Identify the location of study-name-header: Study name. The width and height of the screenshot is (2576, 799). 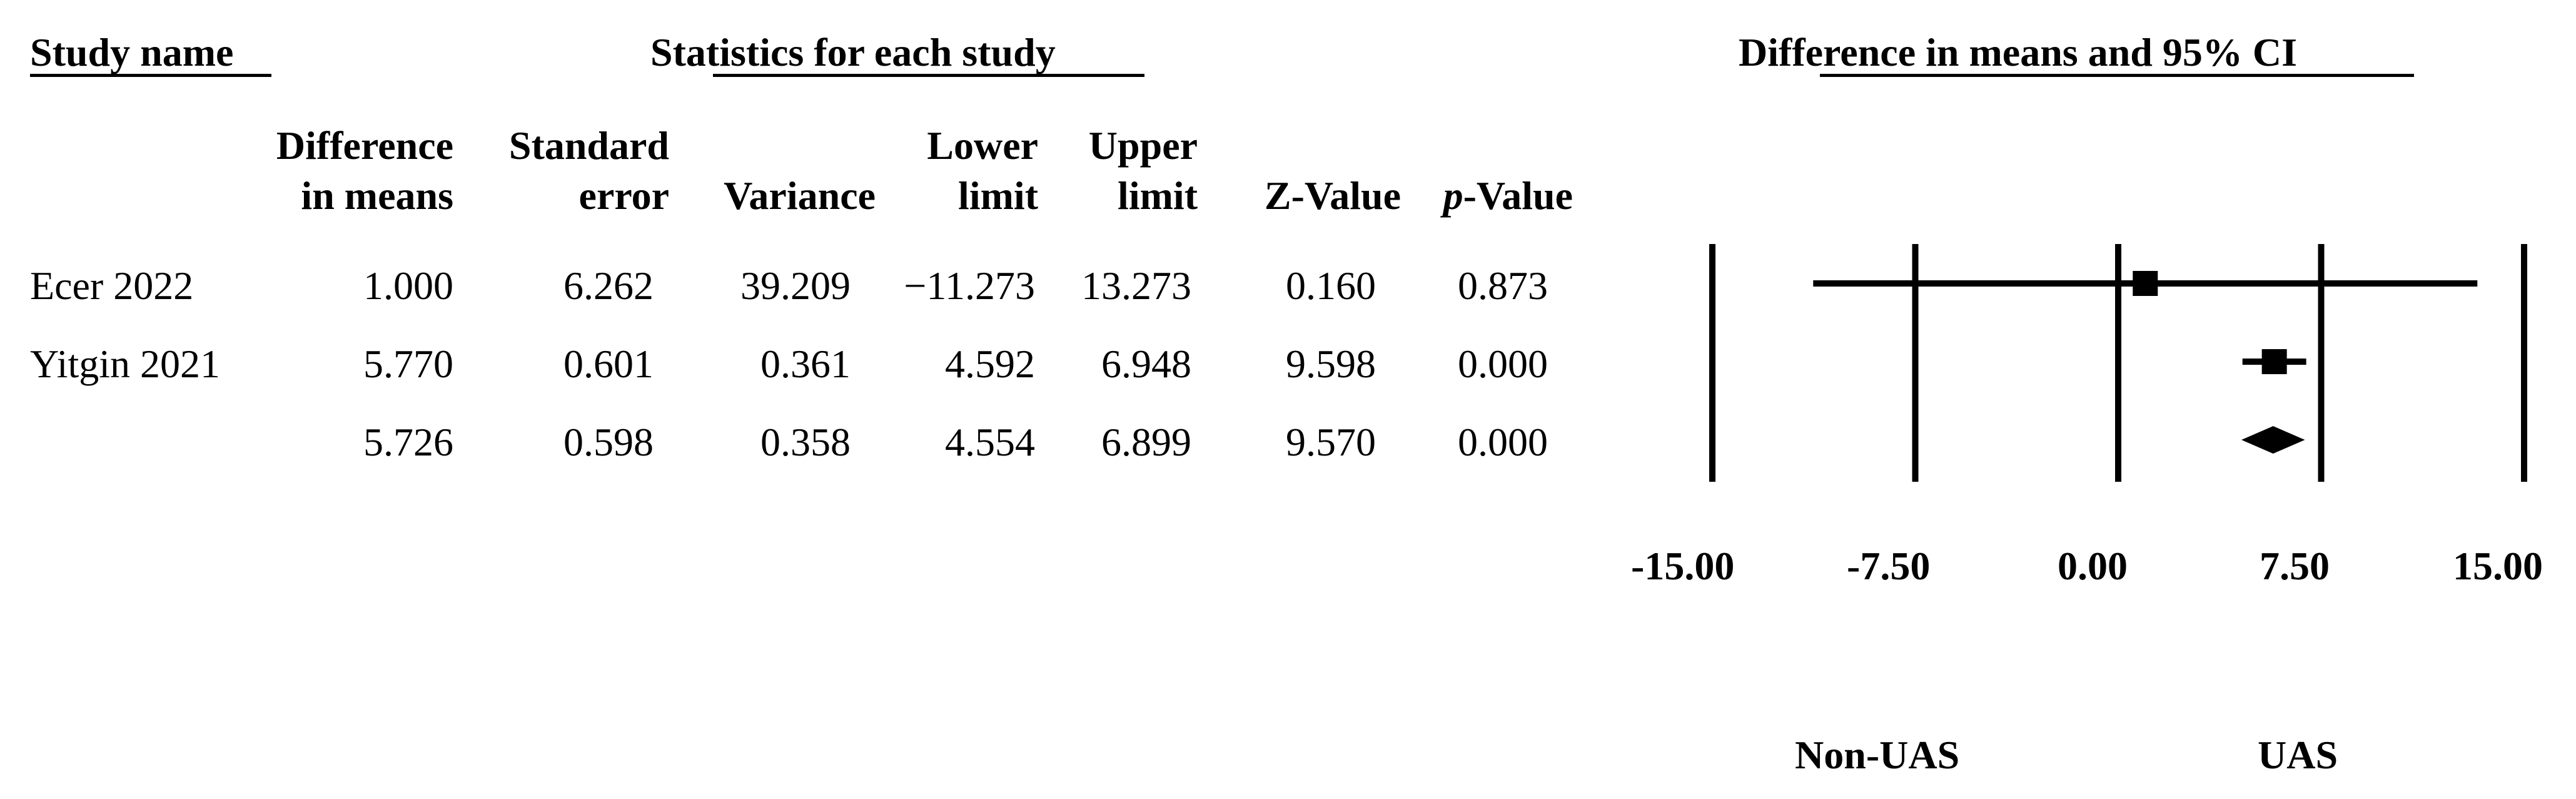
(132, 52).